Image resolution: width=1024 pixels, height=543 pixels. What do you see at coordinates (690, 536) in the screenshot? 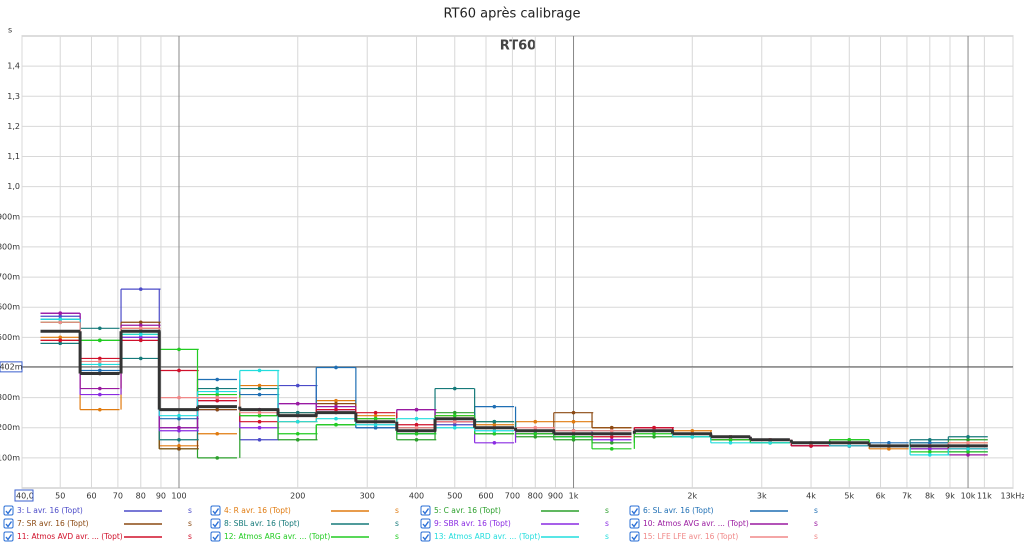
I see `legend-label: 15: LFE LFE avr. 16 (Topt)` at bounding box center [690, 536].